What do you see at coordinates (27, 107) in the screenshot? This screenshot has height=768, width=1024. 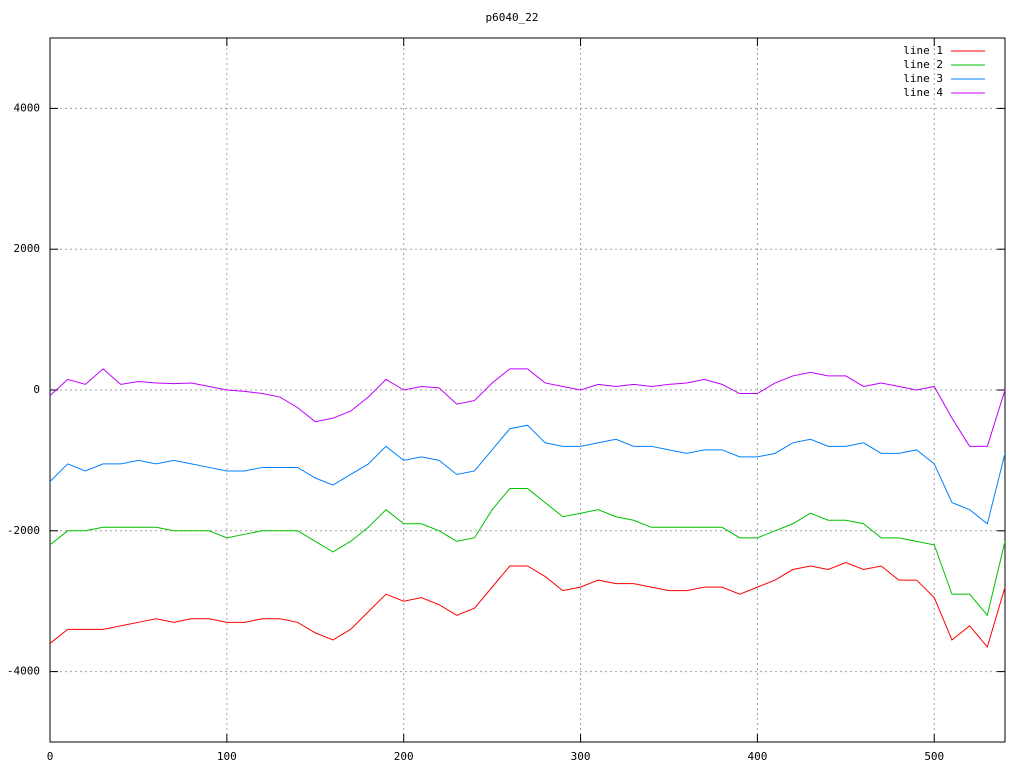 I see `y-tick-label: 4000` at bounding box center [27, 107].